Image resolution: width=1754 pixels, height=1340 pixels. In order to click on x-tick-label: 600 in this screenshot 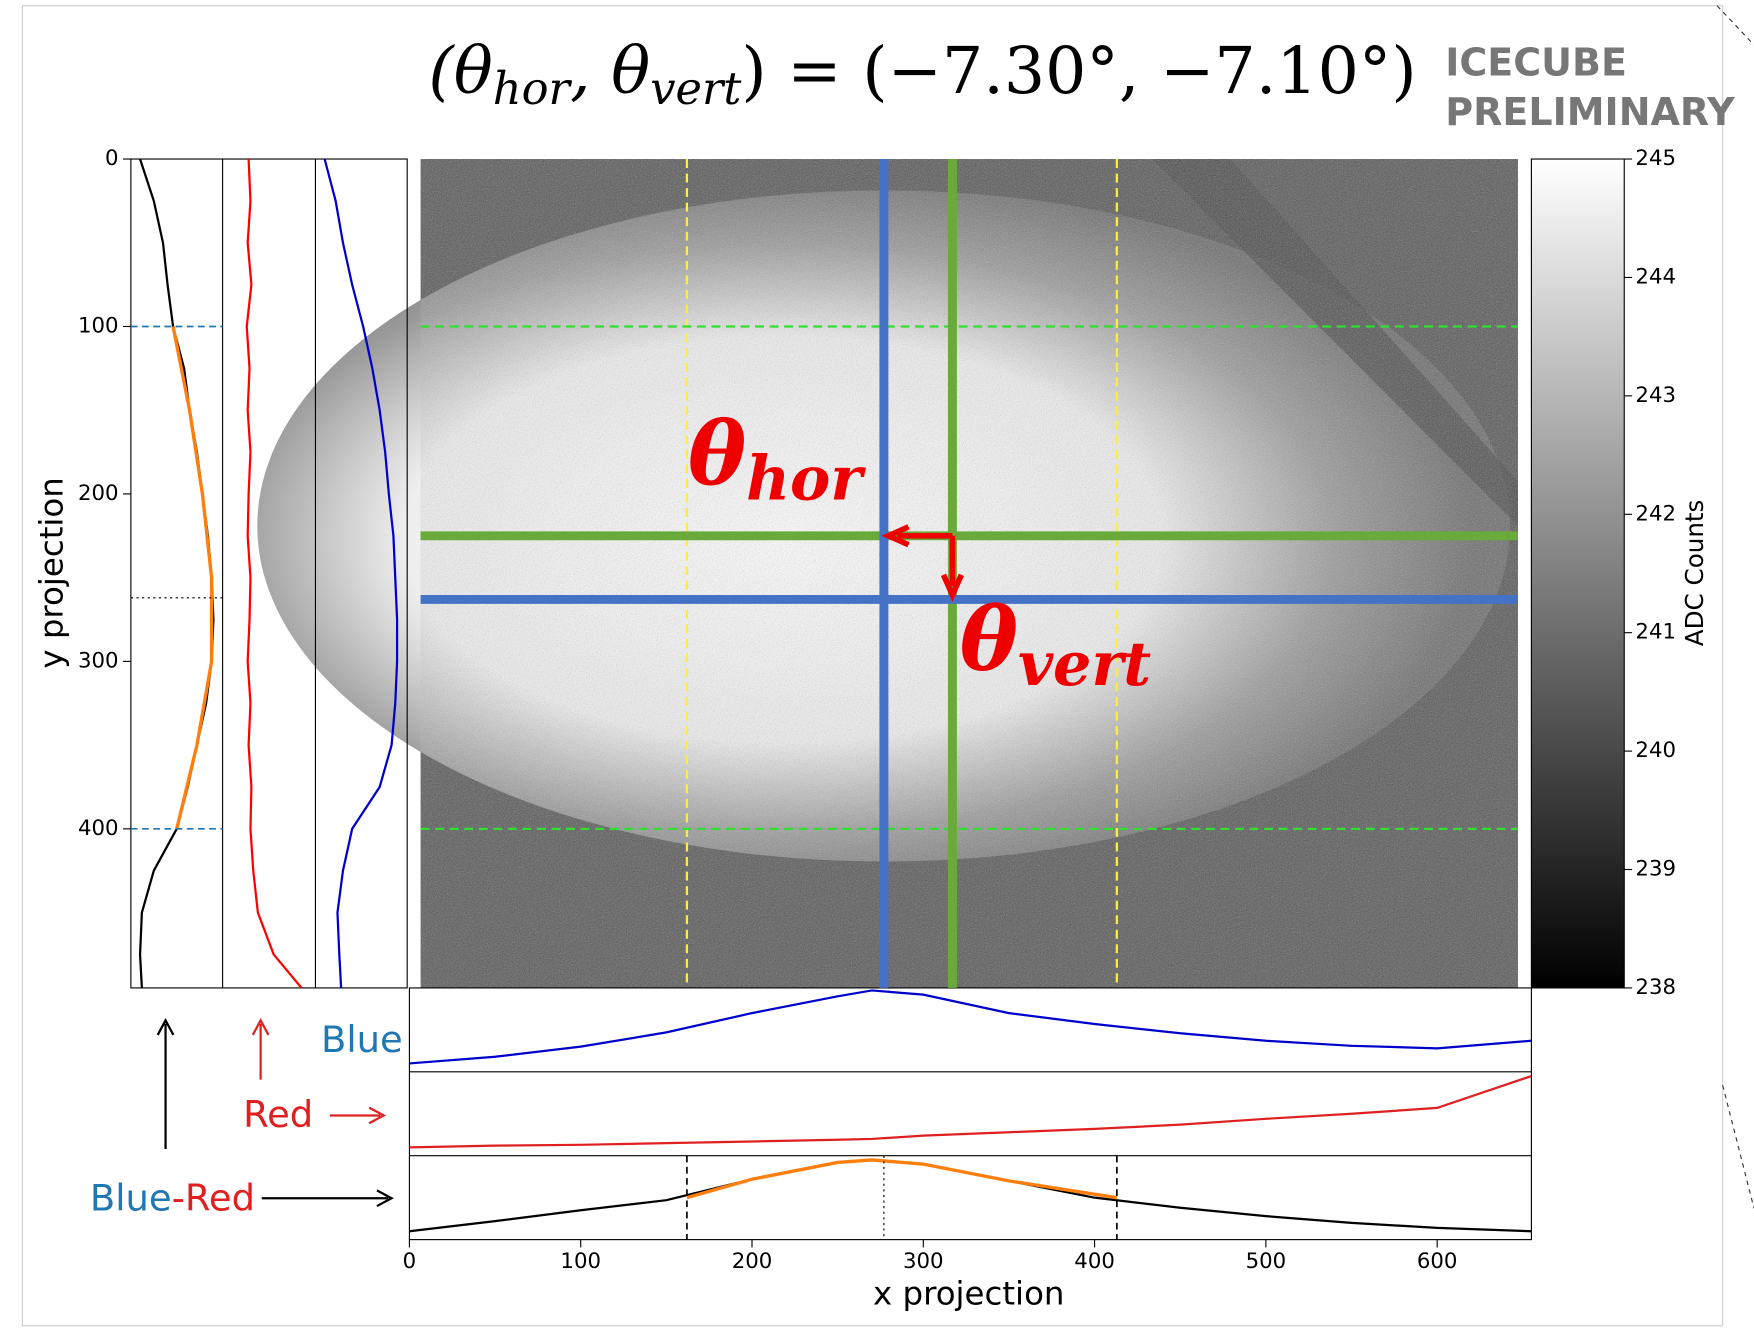, I will do `click(1437, 1261)`.